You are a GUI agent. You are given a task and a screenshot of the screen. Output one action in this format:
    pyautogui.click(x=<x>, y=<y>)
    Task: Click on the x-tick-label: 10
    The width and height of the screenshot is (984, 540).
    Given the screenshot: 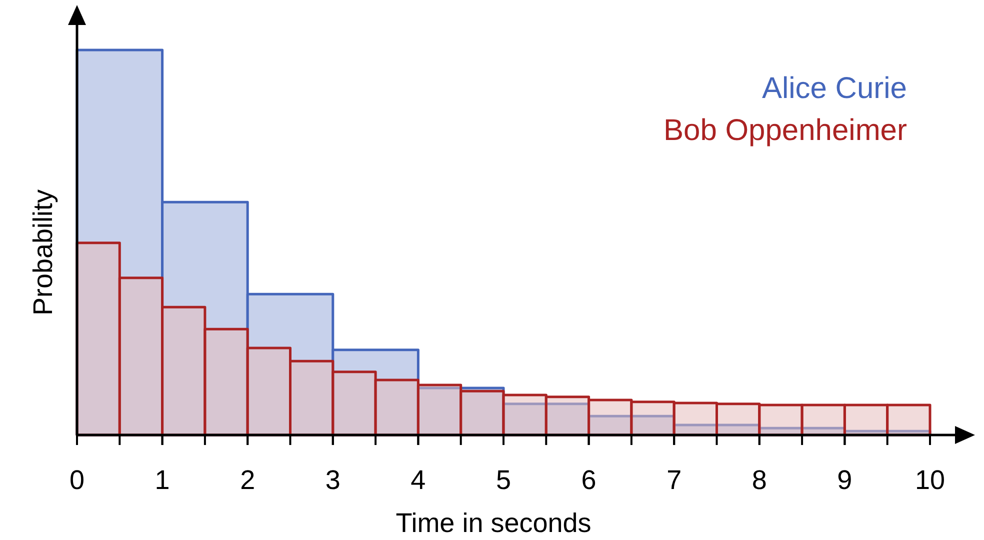 What is the action you would take?
    pyautogui.click(x=930, y=480)
    